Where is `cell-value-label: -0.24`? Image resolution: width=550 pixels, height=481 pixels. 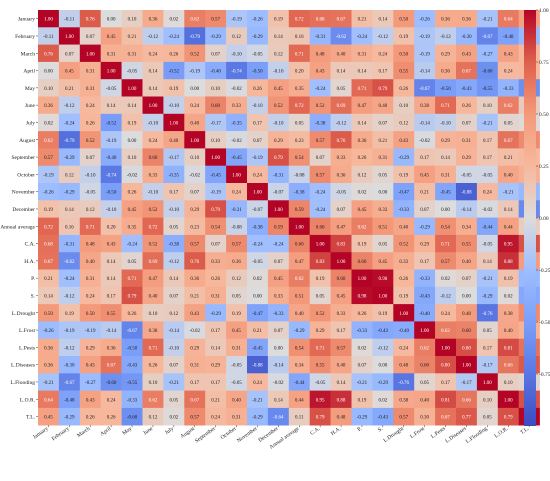
cell-value-label: -0.24 is located at coordinates (174, 37).